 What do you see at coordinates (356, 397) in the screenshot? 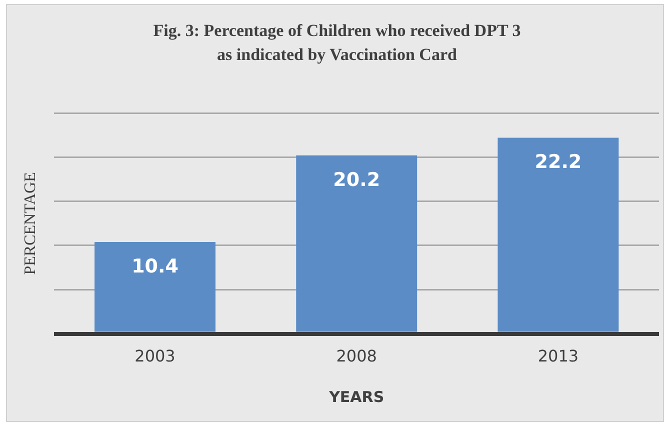
I see `x-axis-title: YEARS` at bounding box center [356, 397].